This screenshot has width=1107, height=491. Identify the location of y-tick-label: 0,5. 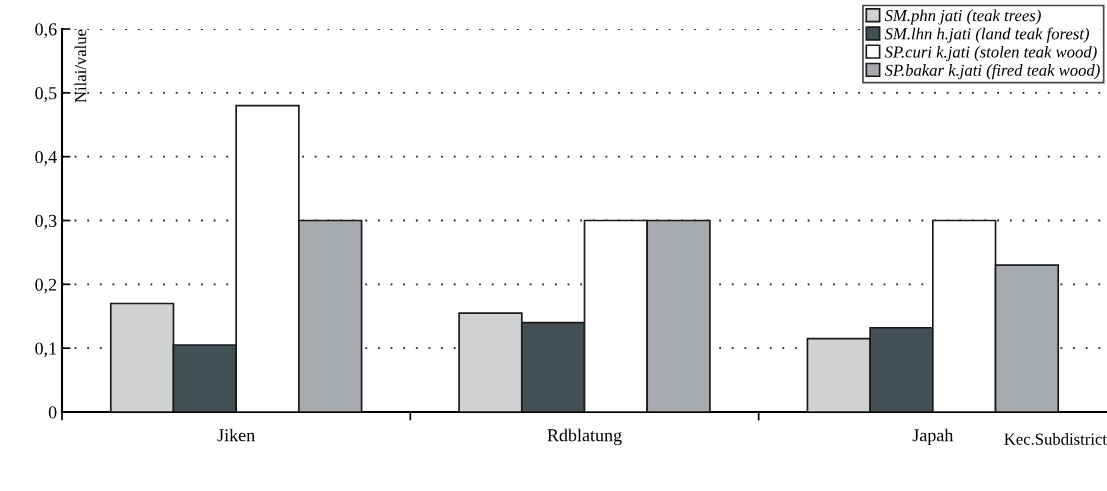
(46, 94).